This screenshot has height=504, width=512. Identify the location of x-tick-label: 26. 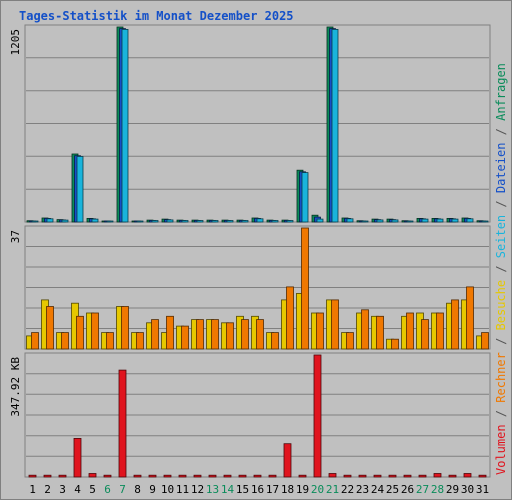
(407, 489).